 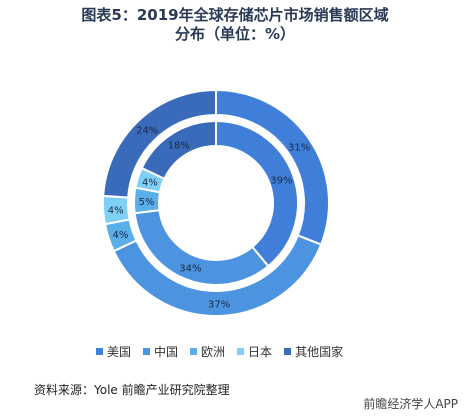 I want to click on legend-item-4: 其他国家, so click(x=313, y=351).